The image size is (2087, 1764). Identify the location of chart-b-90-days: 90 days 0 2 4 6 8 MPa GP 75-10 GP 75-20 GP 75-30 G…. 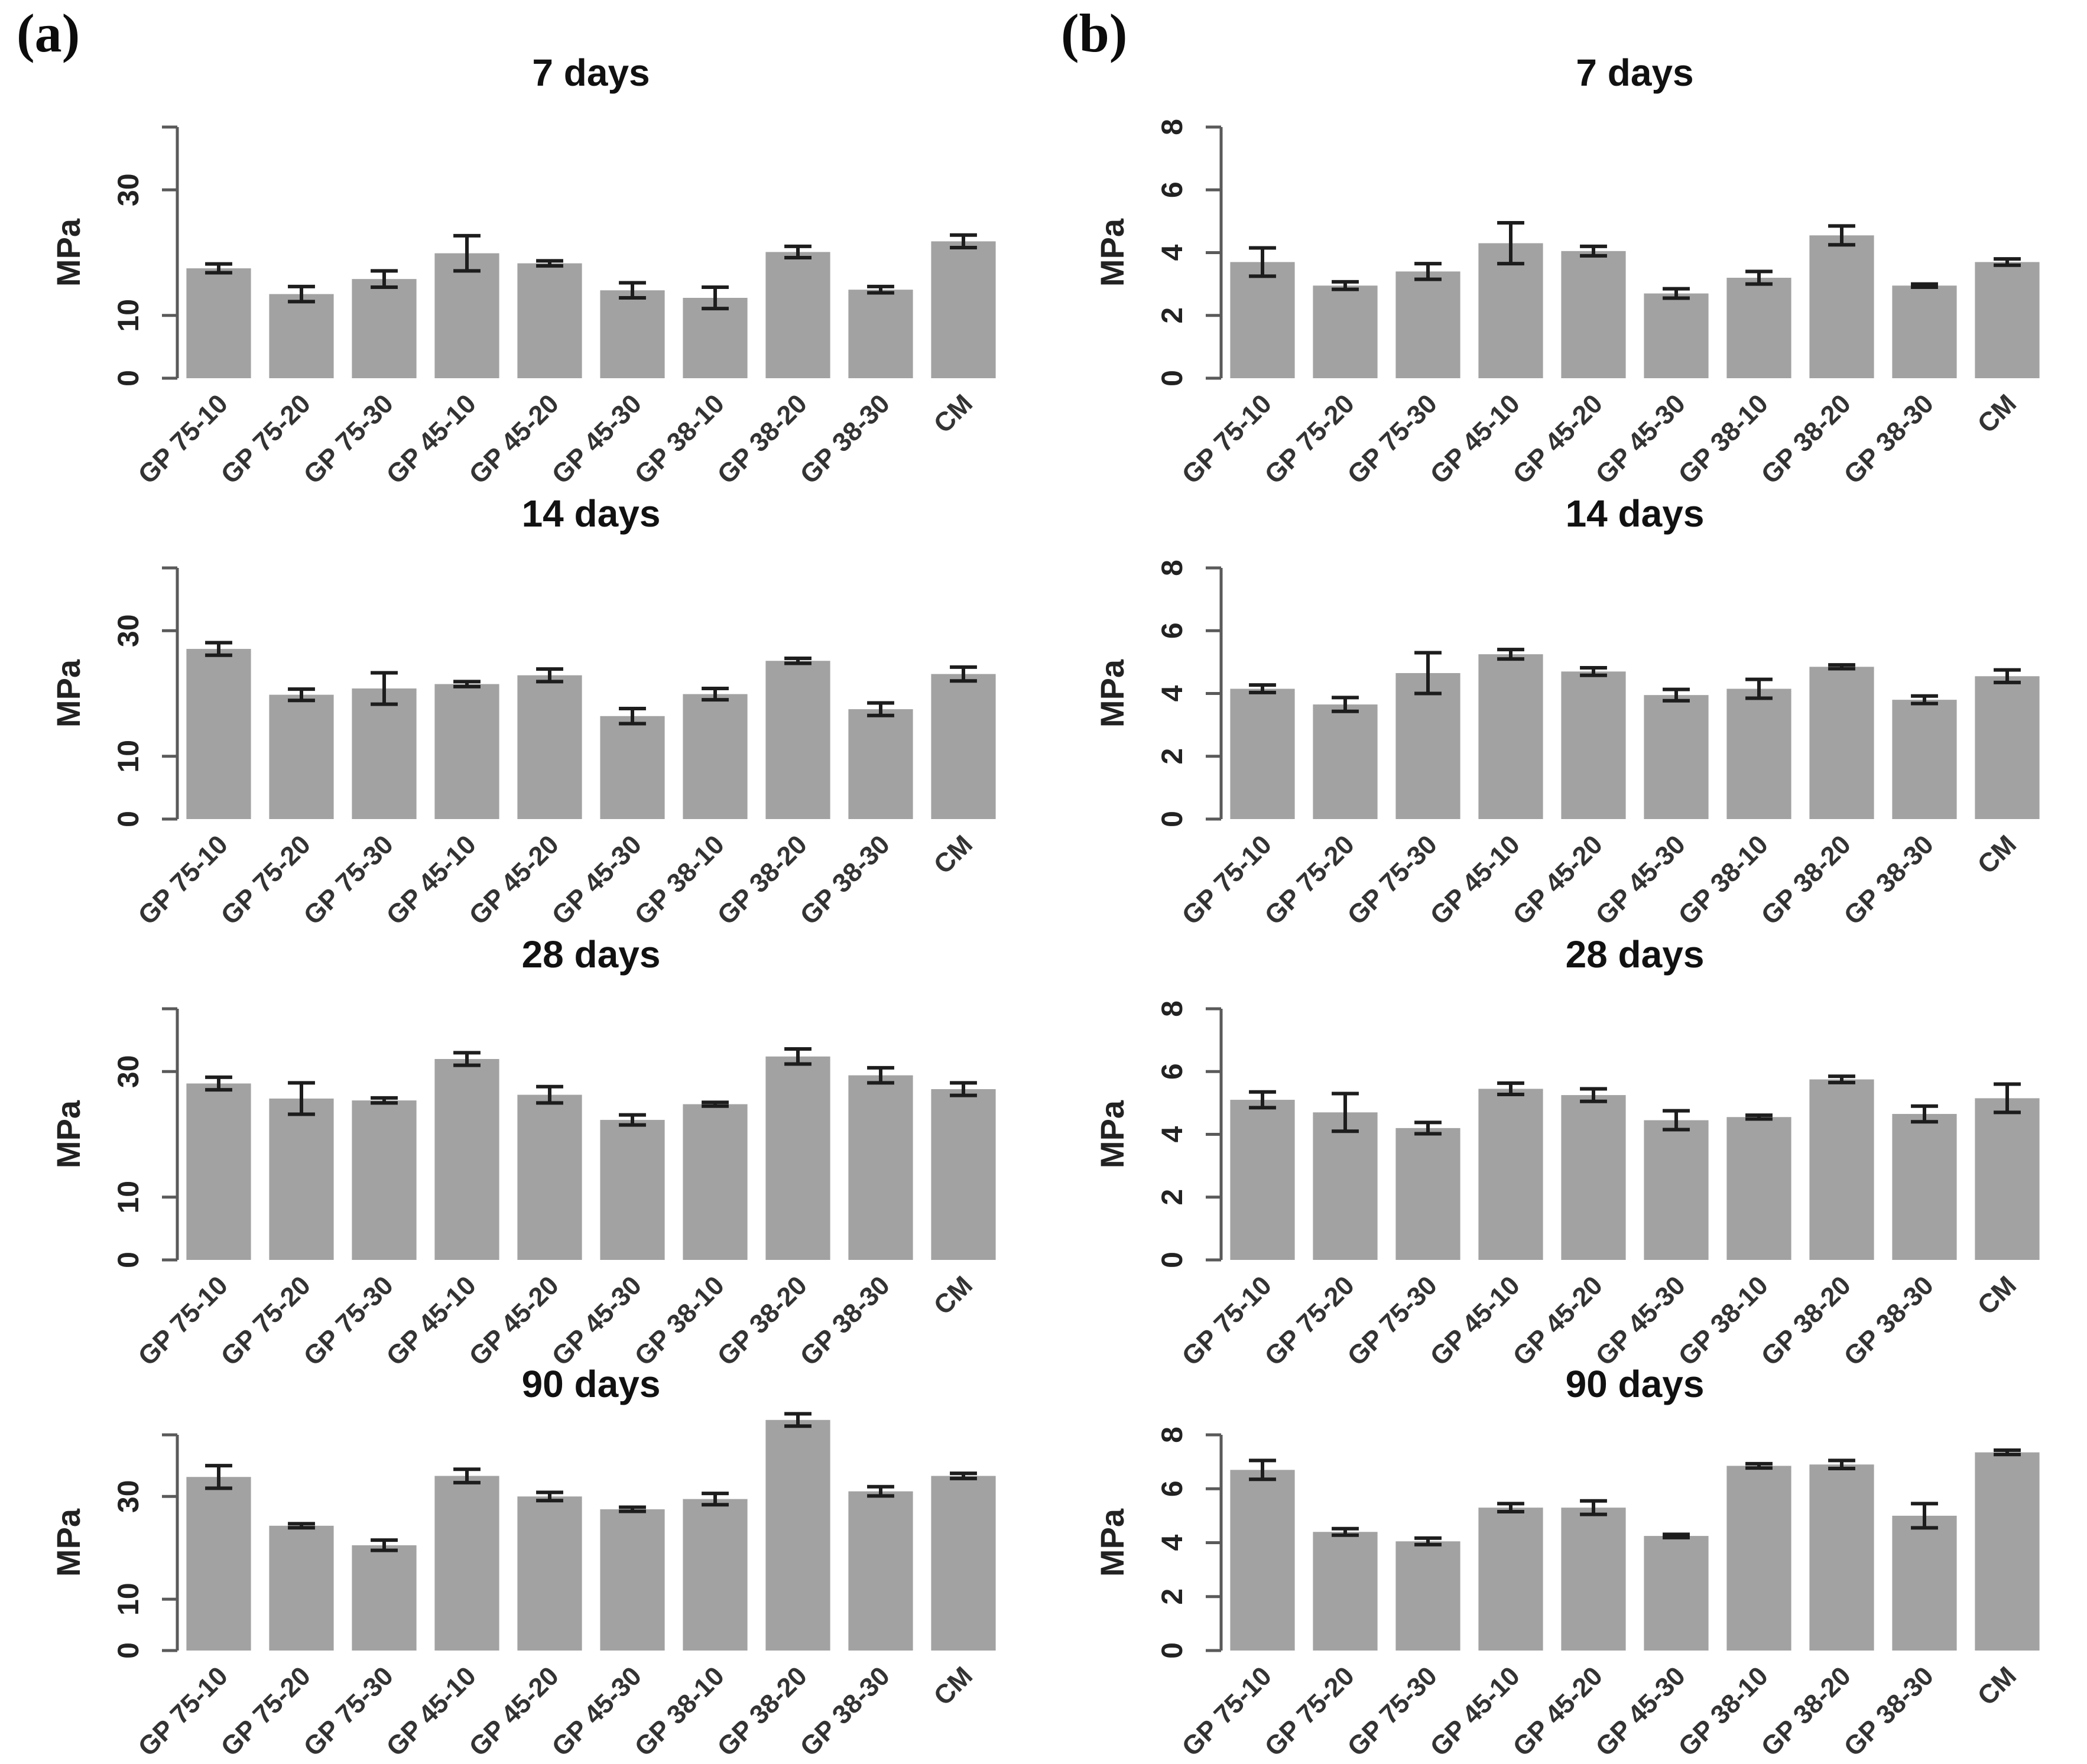
(1565, 1543).